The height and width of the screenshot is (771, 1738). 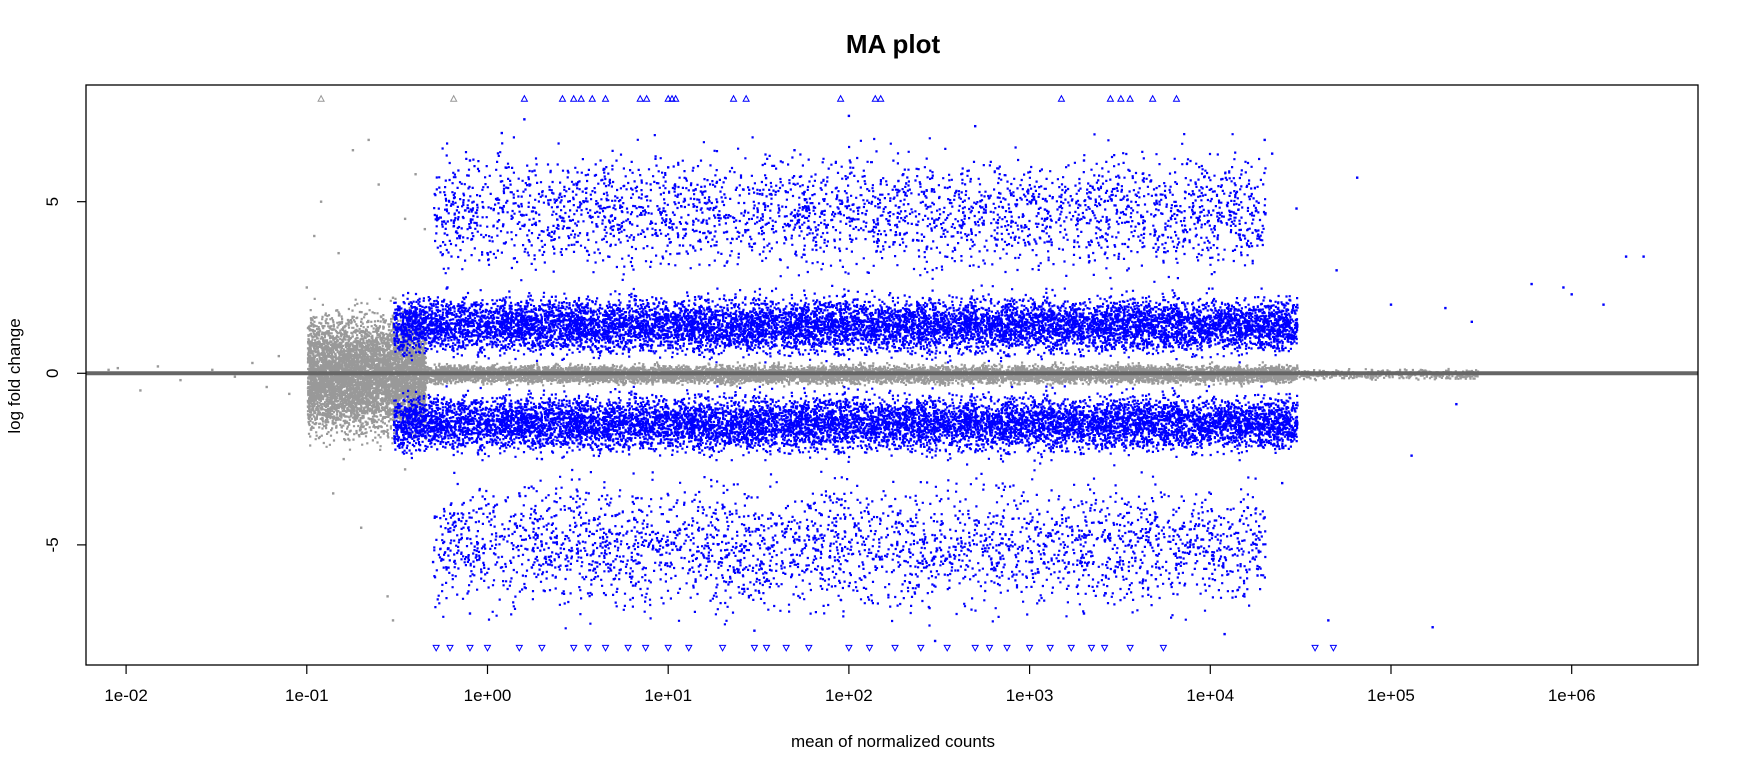 I want to click on y-axis: -5 0 5, so click(x=64, y=374).